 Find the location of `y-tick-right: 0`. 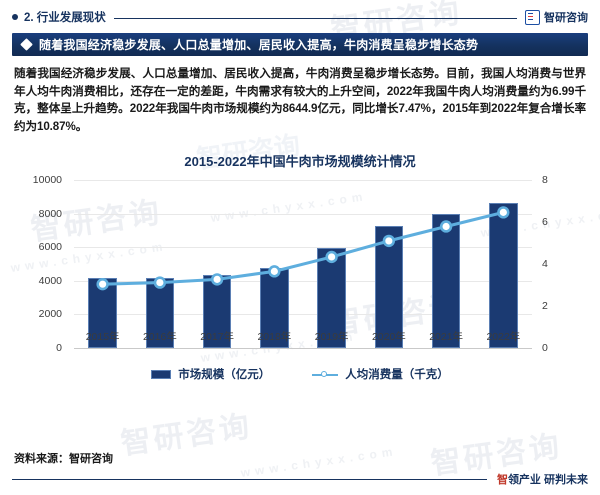

y-tick-right: 0 is located at coordinates (545, 348).